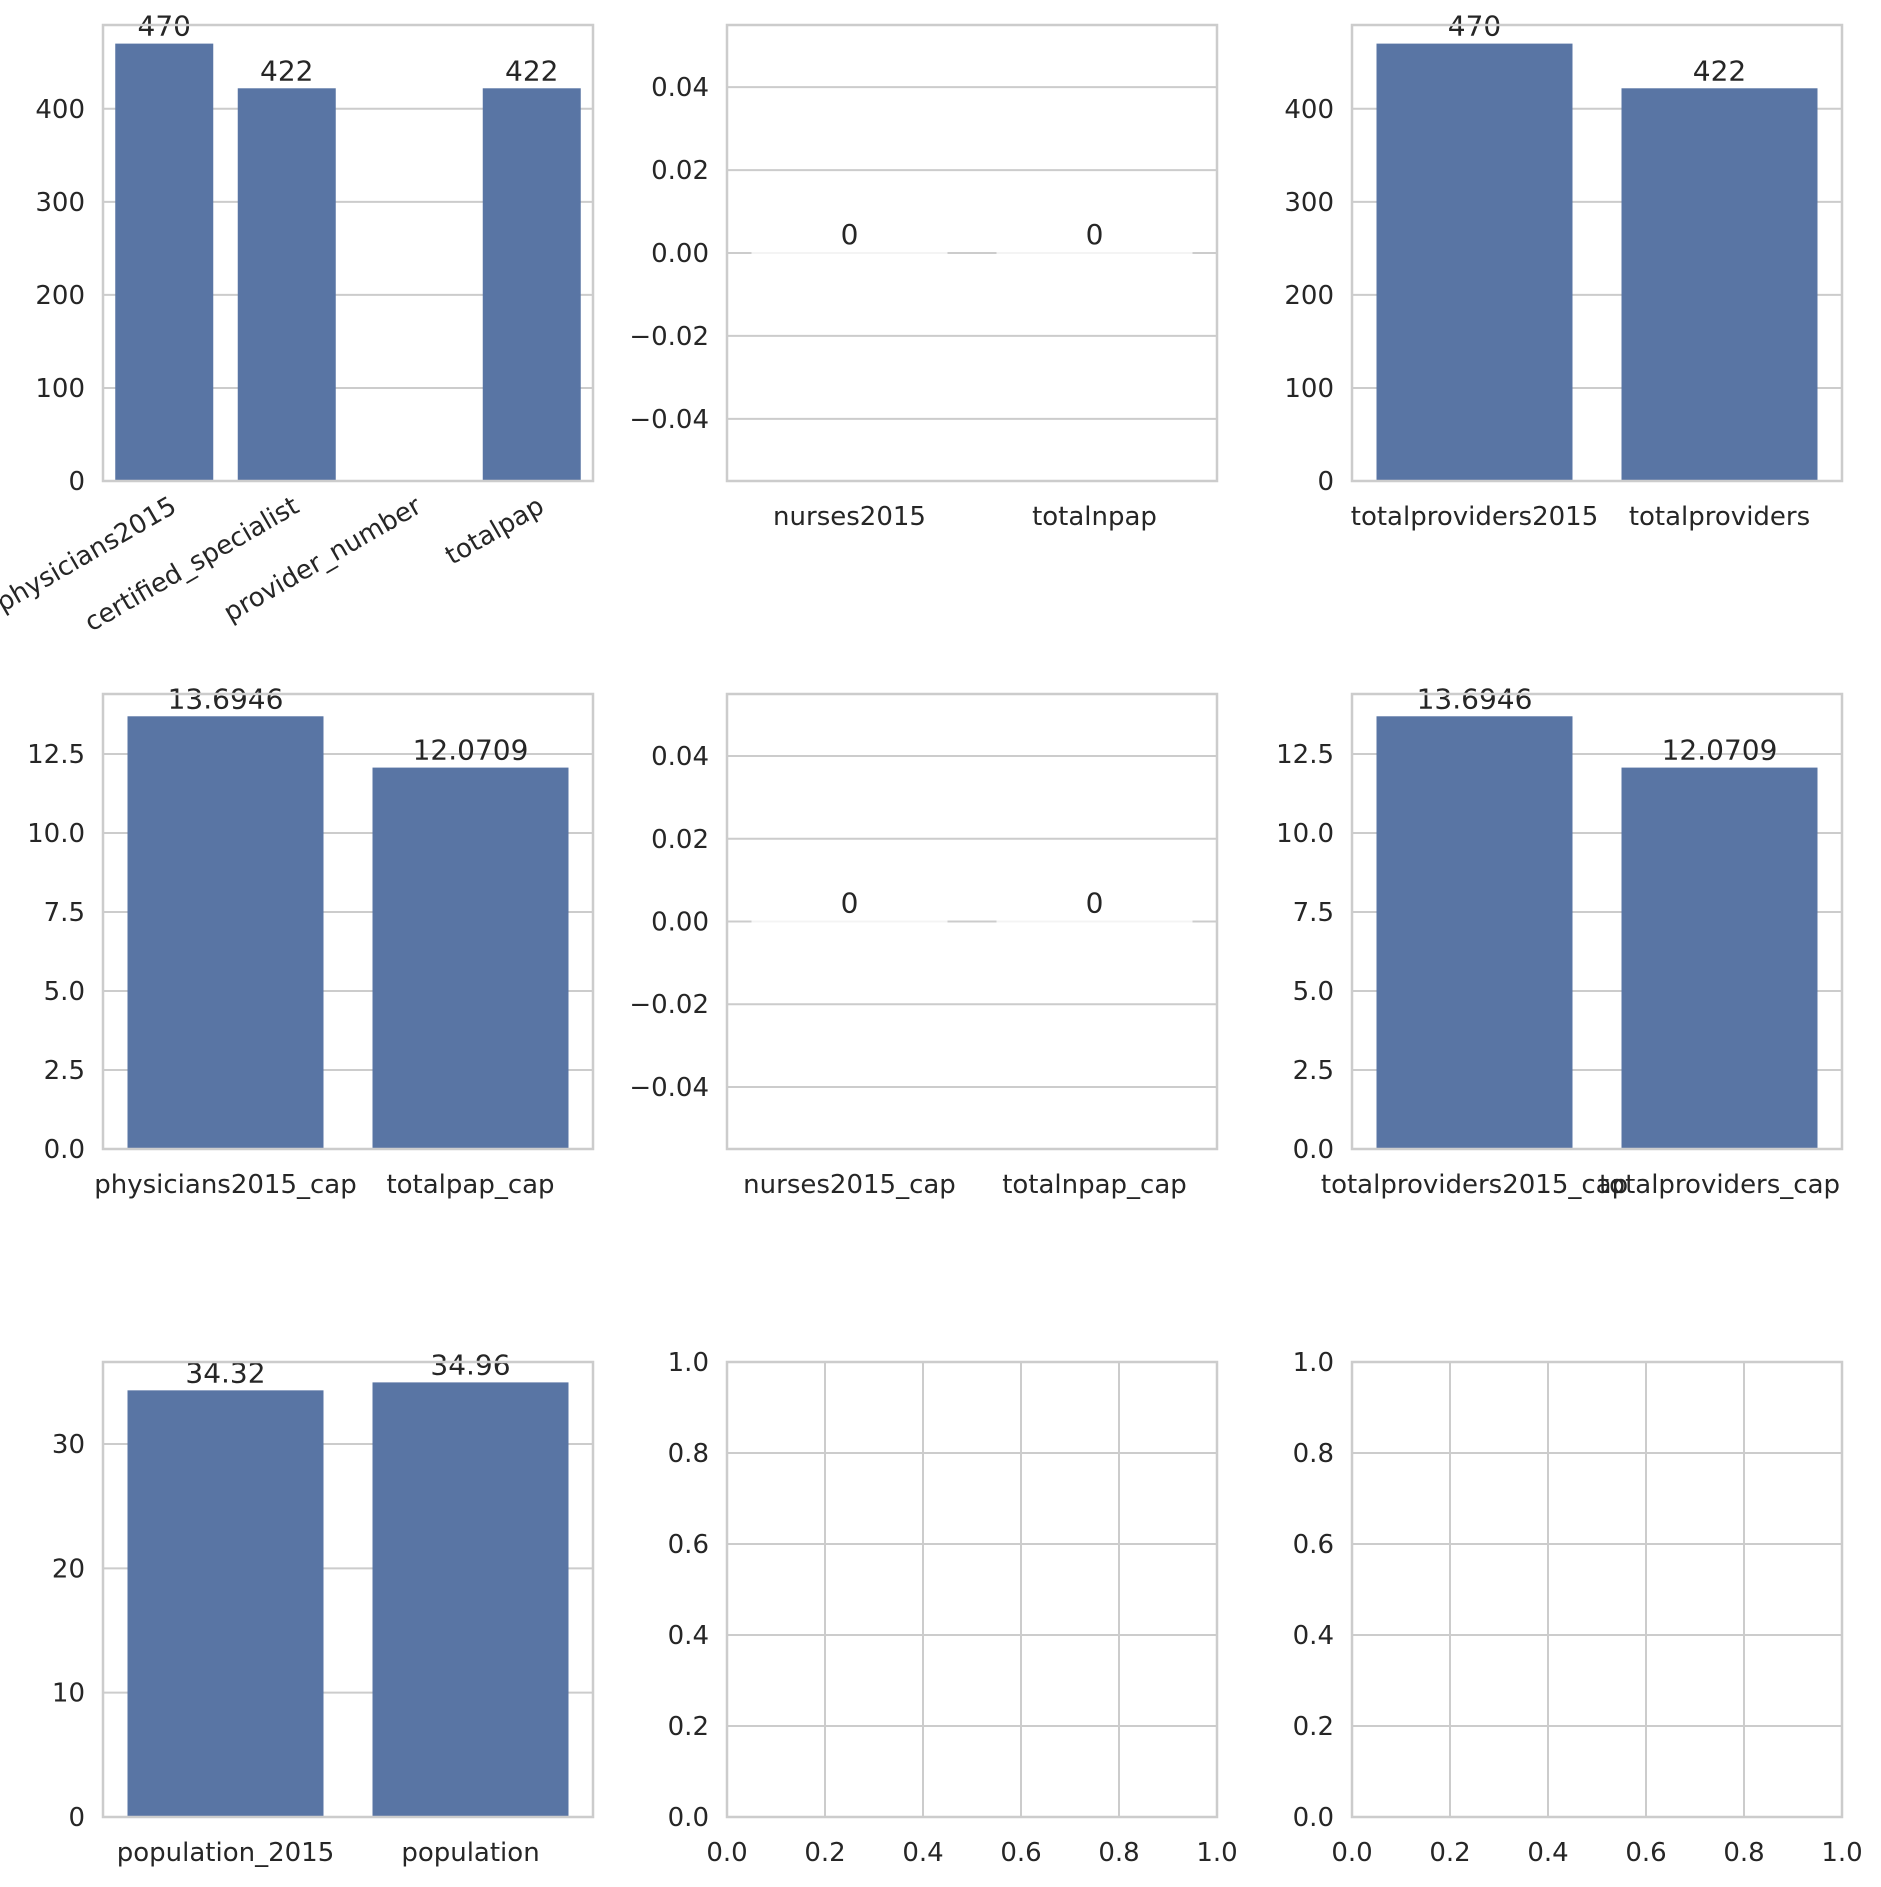  I want to click on x-tick-label: nurses2015_cap, so click(849, 1185).